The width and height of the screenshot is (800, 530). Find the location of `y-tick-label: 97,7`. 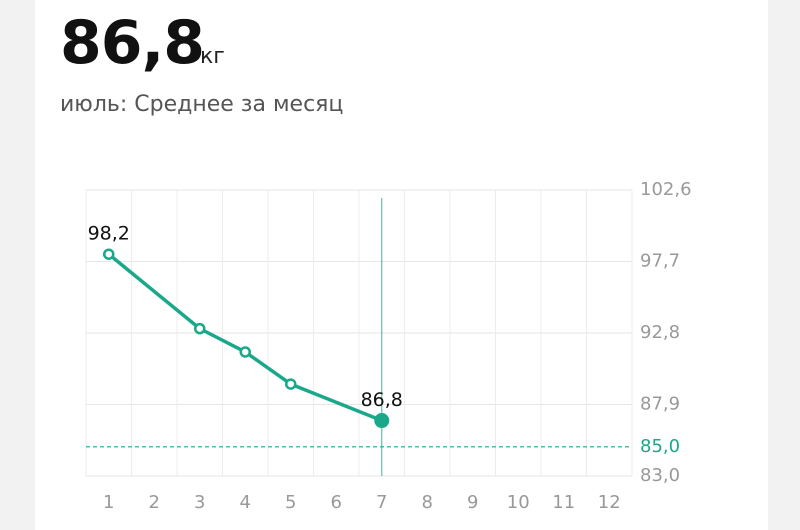

y-tick-label: 97,7 is located at coordinates (660, 261).